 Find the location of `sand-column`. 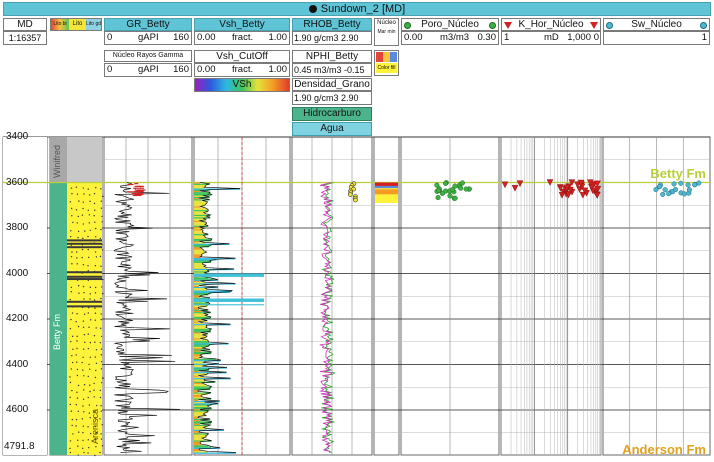

sand-column is located at coordinates (84, 318).